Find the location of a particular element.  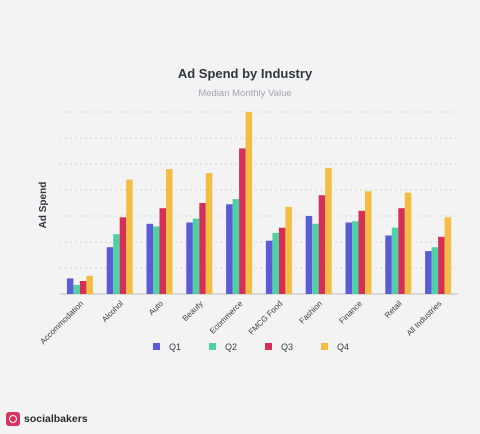

socialbakers-logo-icon is located at coordinates (13, 419).